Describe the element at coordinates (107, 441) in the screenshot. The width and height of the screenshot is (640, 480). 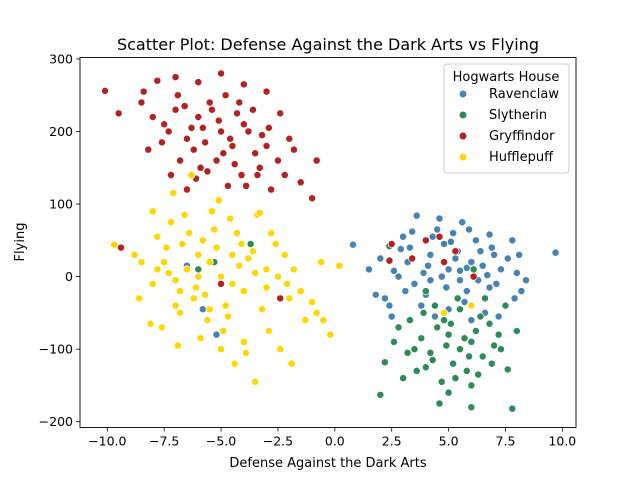
I see `x-tick-label: −10.0` at that location.